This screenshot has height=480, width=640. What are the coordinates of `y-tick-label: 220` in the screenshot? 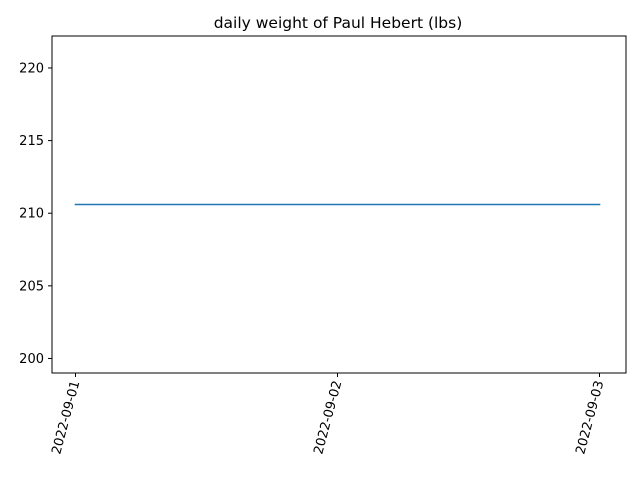 It's located at (31, 68).